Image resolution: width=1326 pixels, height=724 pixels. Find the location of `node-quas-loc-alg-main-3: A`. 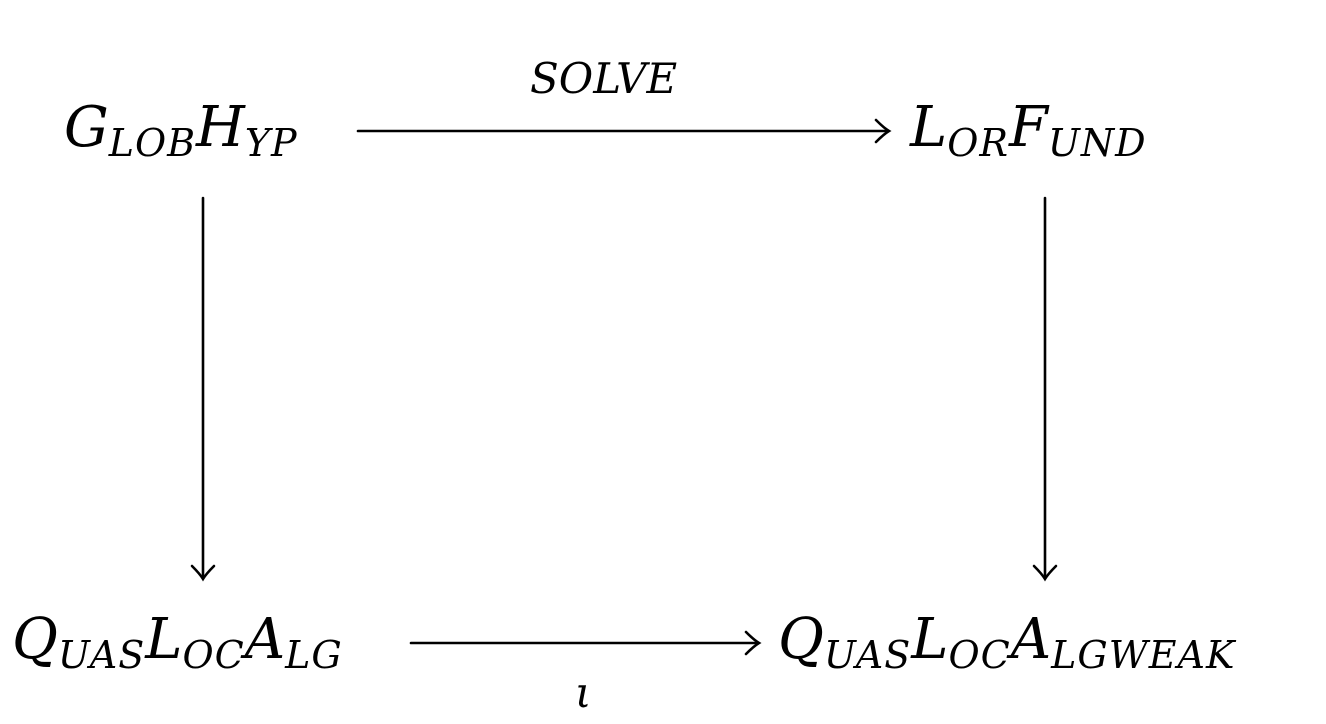

node-quas-loc-alg-main-3: A is located at coordinates (265, 639).